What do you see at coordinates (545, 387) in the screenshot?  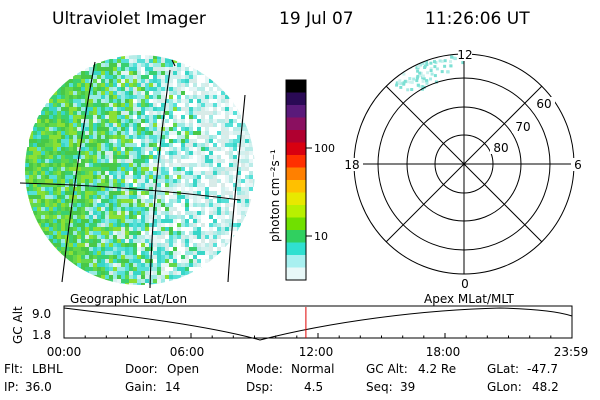 I see `glon-value: 48.2` at bounding box center [545, 387].